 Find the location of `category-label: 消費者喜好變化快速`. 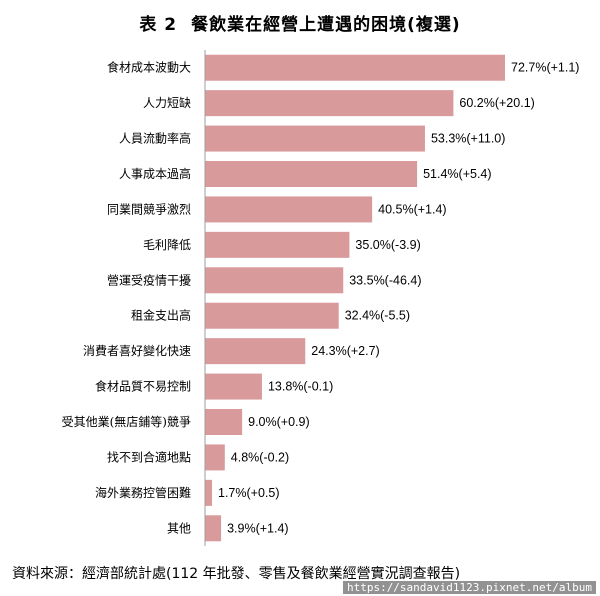

category-label: 消費者喜好變化快速 is located at coordinates (137, 350).